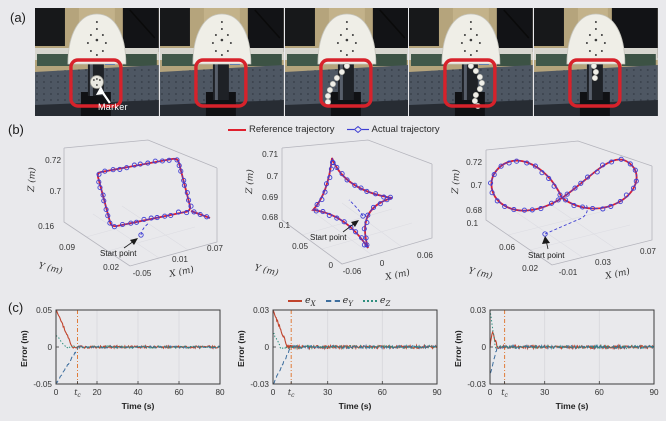 This screenshot has height=421, width=666. I want to click on photo-4-scene, so click(471, 62).